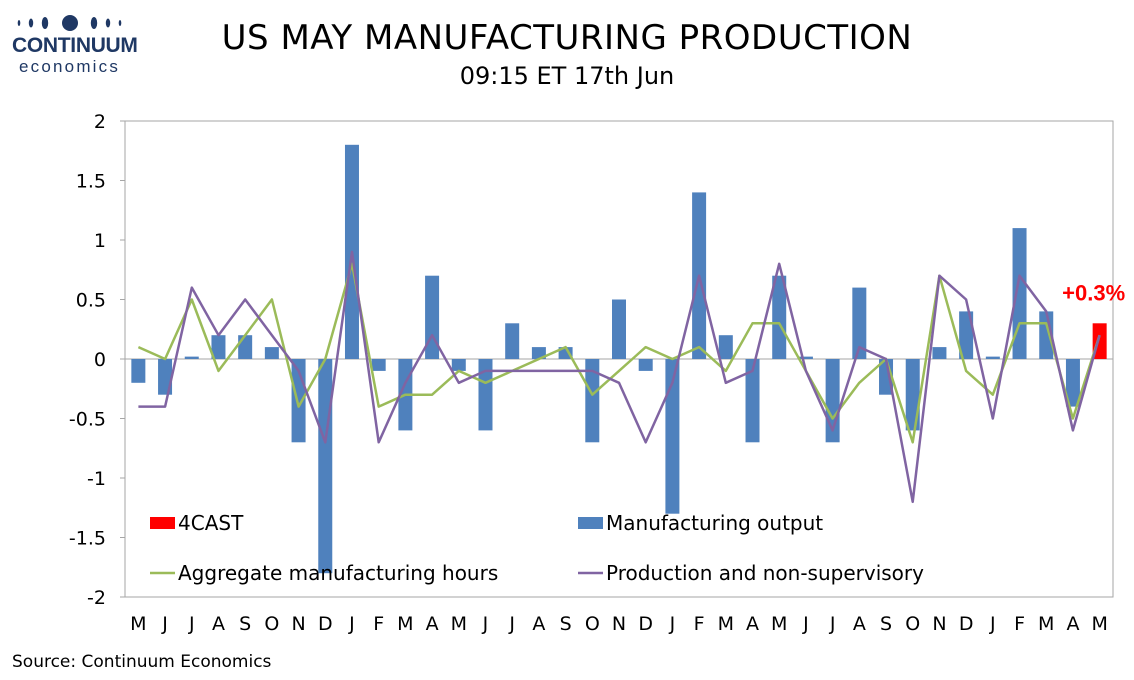 The height and width of the screenshot is (680, 1134). I want to click on y-tick-label: -1, so click(96, 479).